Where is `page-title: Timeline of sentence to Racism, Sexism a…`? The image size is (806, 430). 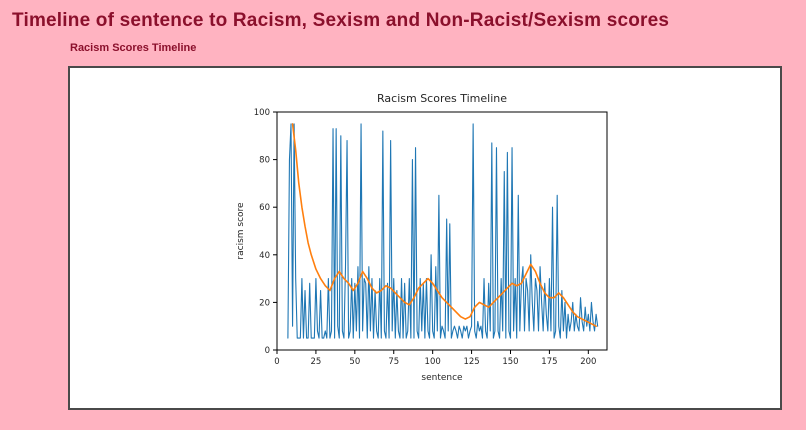
page-title: Timeline of sentence to Racism, Sexism a… is located at coordinates (341, 20).